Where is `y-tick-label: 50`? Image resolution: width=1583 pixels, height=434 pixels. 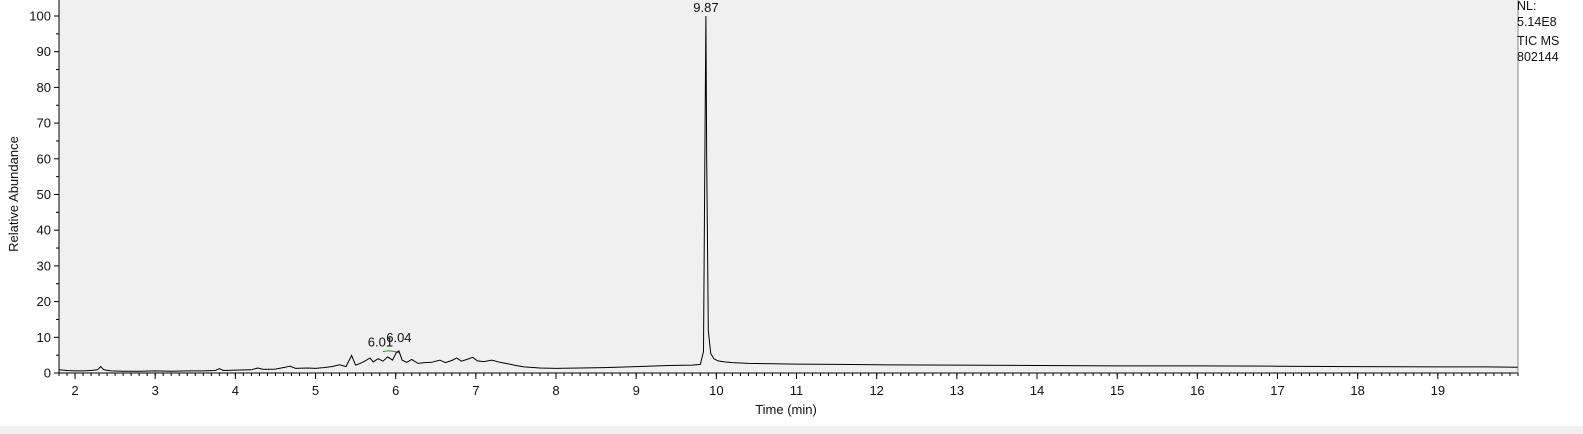 y-tick-label: 50 is located at coordinates (44, 194).